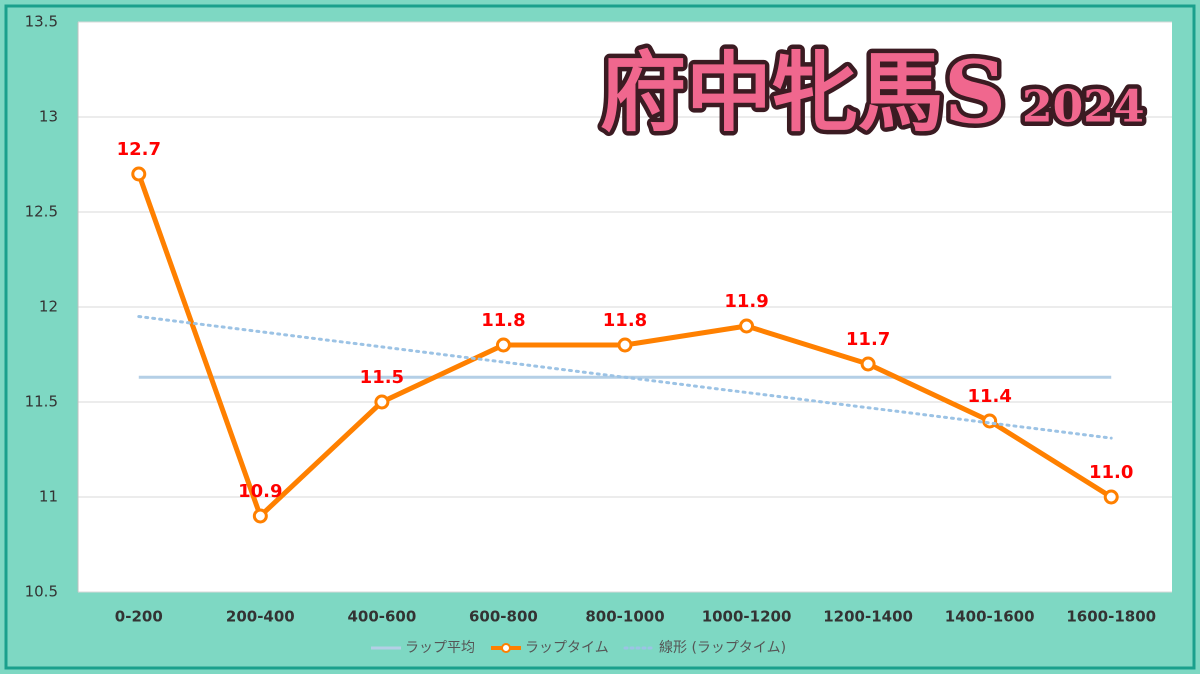  What do you see at coordinates (1083, 107) in the screenshot?
I see `chart-subtitle: 2024` at bounding box center [1083, 107].